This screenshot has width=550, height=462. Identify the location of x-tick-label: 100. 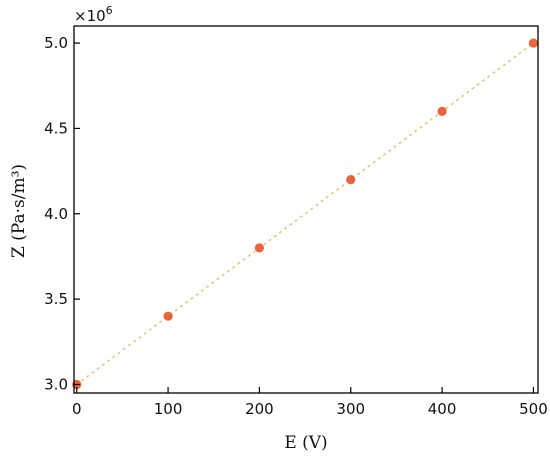
(168, 409).